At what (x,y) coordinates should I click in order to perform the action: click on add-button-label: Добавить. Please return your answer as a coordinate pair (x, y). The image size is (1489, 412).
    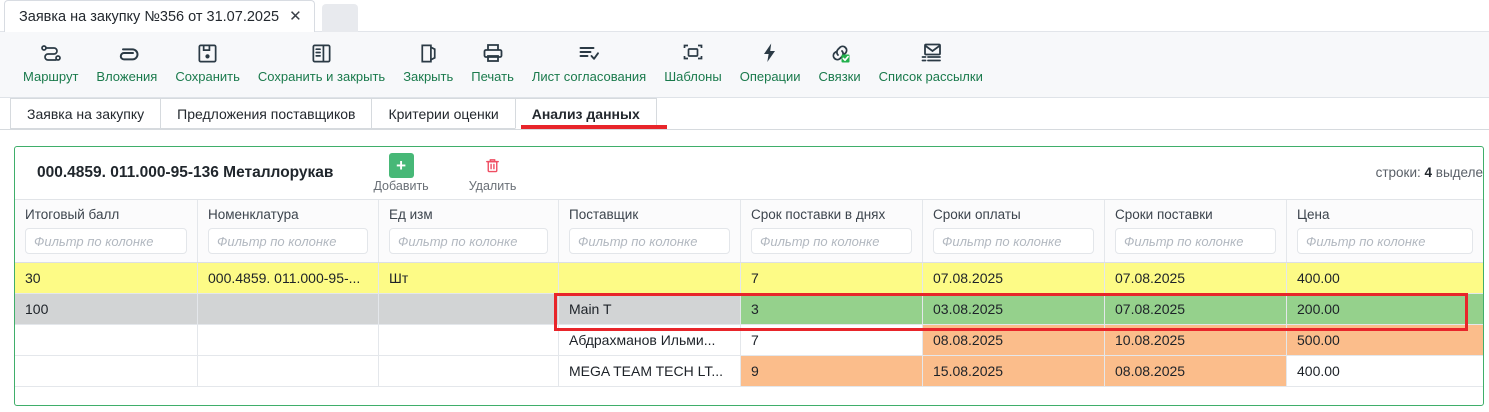
    Looking at the image, I should click on (401, 186).